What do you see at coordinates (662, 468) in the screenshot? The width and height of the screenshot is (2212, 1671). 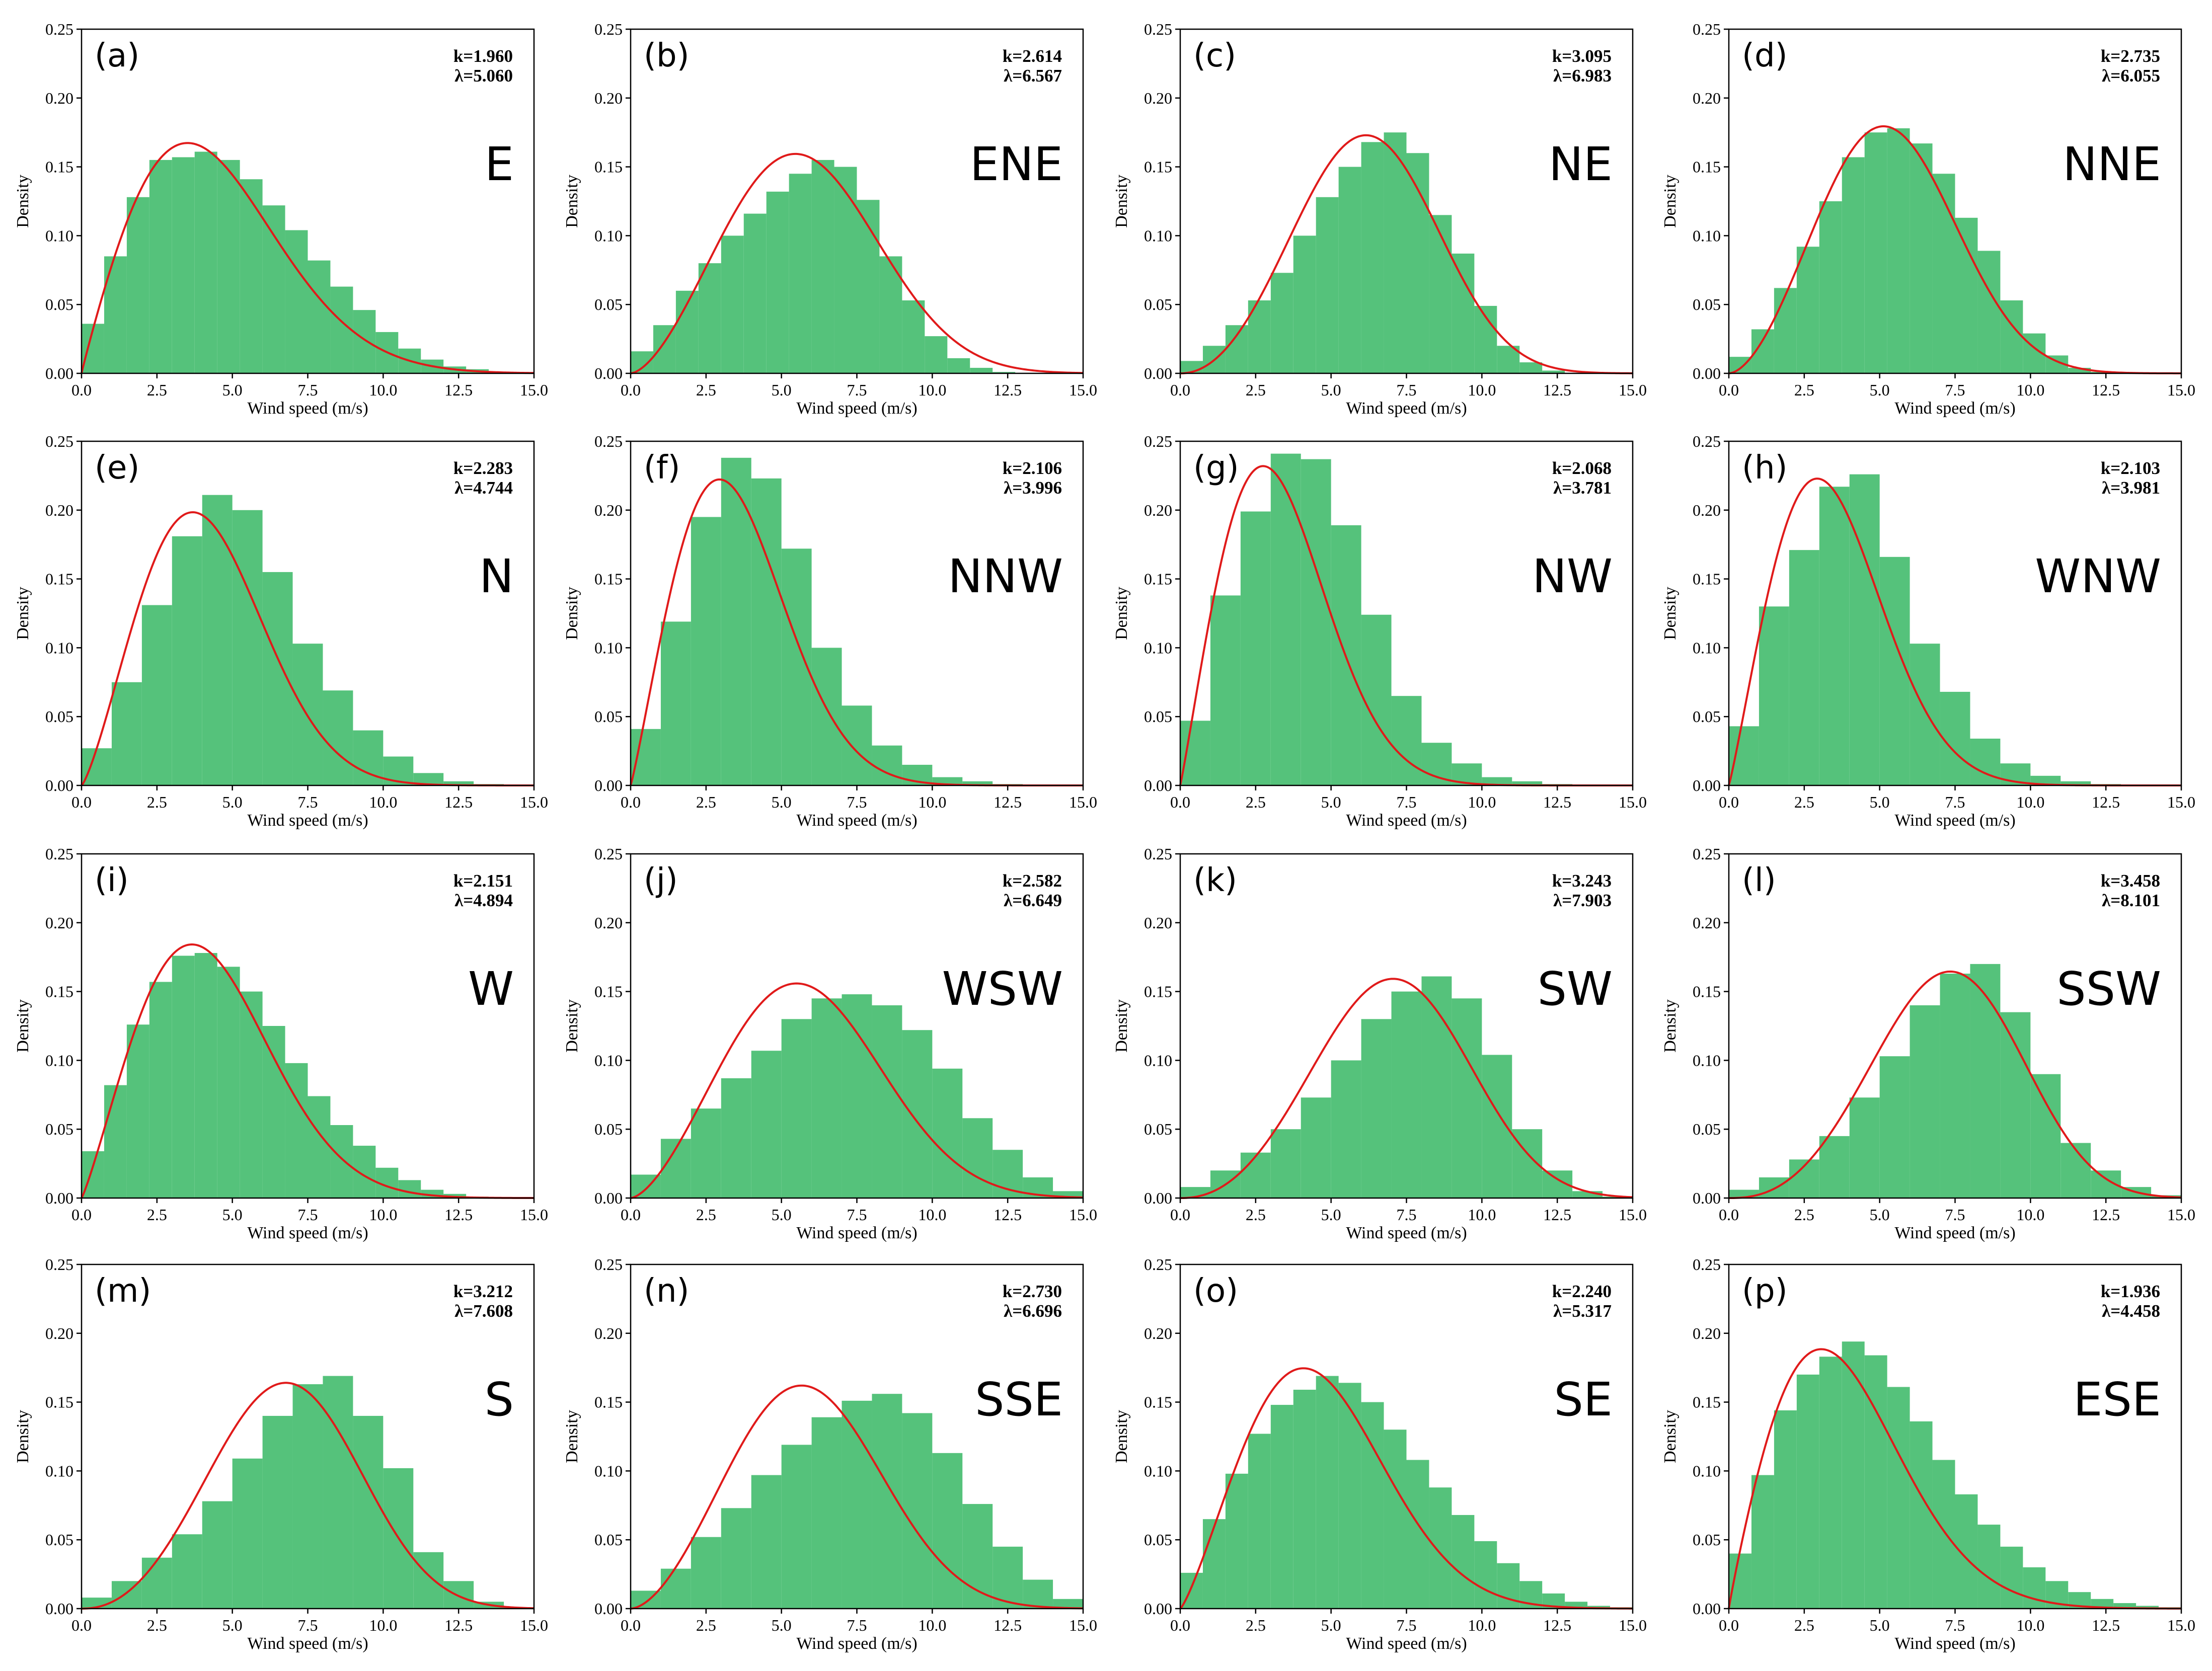 I see `panel-tag: (f)` at bounding box center [662, 468].